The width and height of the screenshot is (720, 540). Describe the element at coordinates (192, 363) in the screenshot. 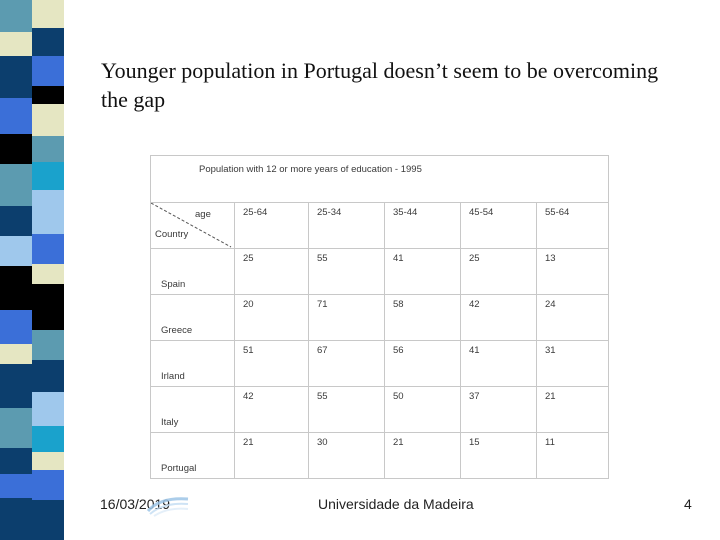

I see `country-cell: Irland` at that location.